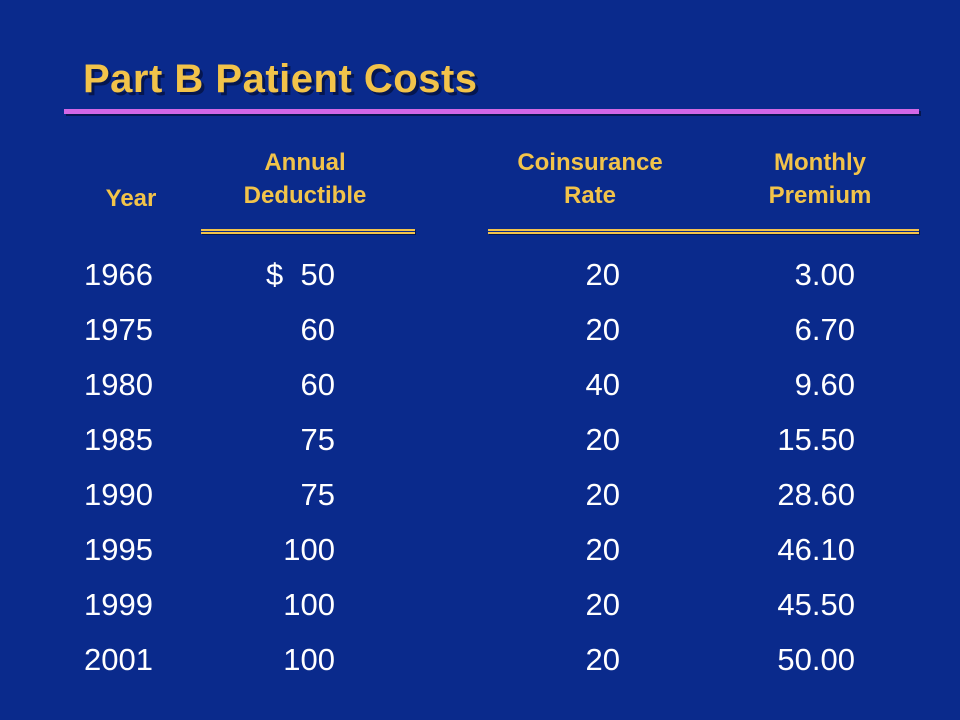 The height and width of the screenshot is (720, 960). I want to click on cell-year: 1980, so click(118, 384).